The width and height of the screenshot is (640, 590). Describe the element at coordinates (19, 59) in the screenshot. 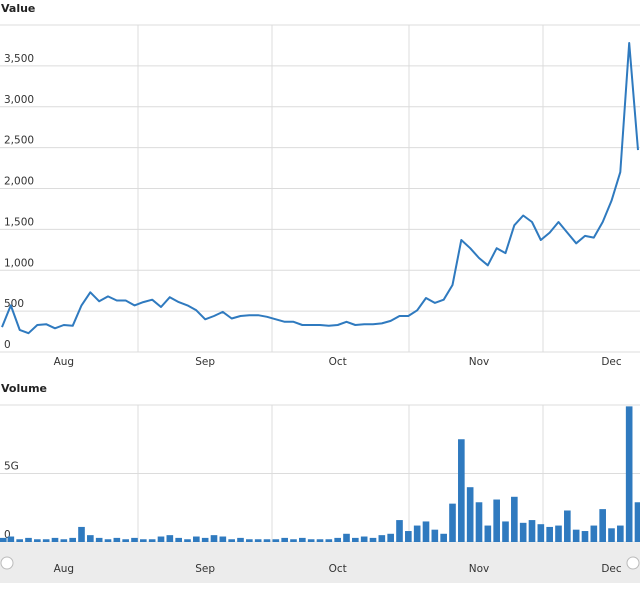

I see `y-tick-label: 3,500` at that location.